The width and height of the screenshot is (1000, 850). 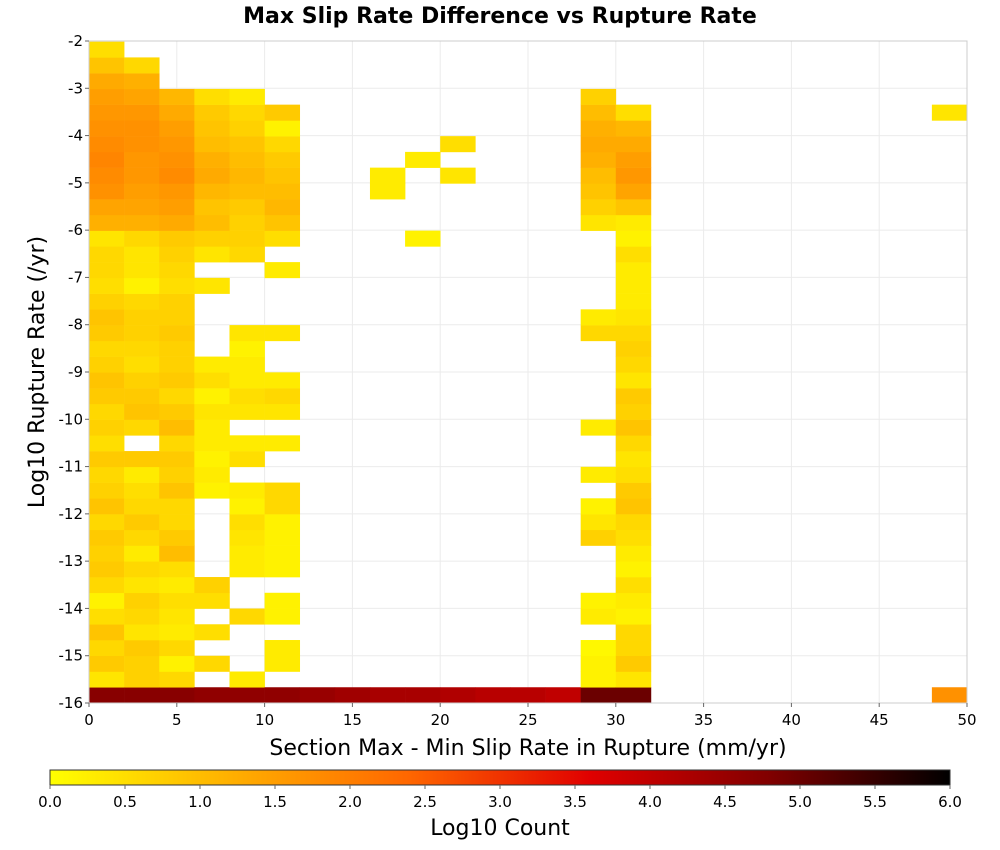 I want to click on x-tick-label: 5, so click(x=177, y=720).